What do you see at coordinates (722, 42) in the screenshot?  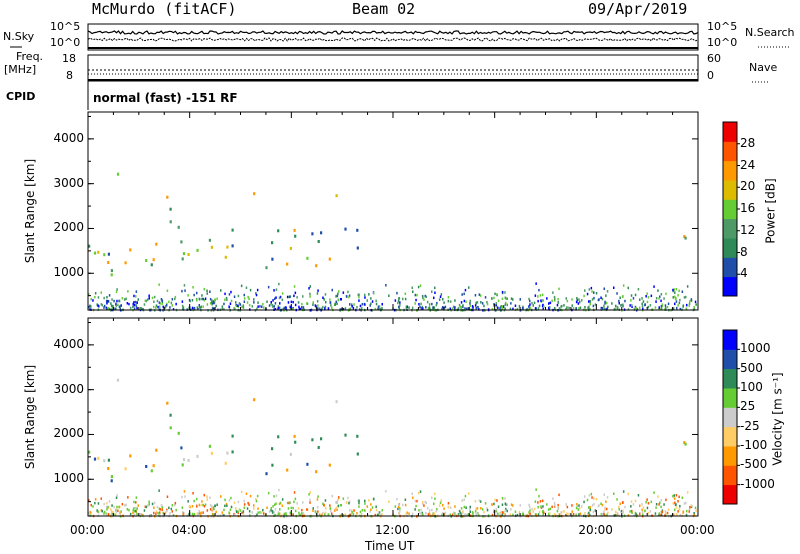 I see `noise-tick-bottom-right: 10^0` at bounding box center [722, 42].